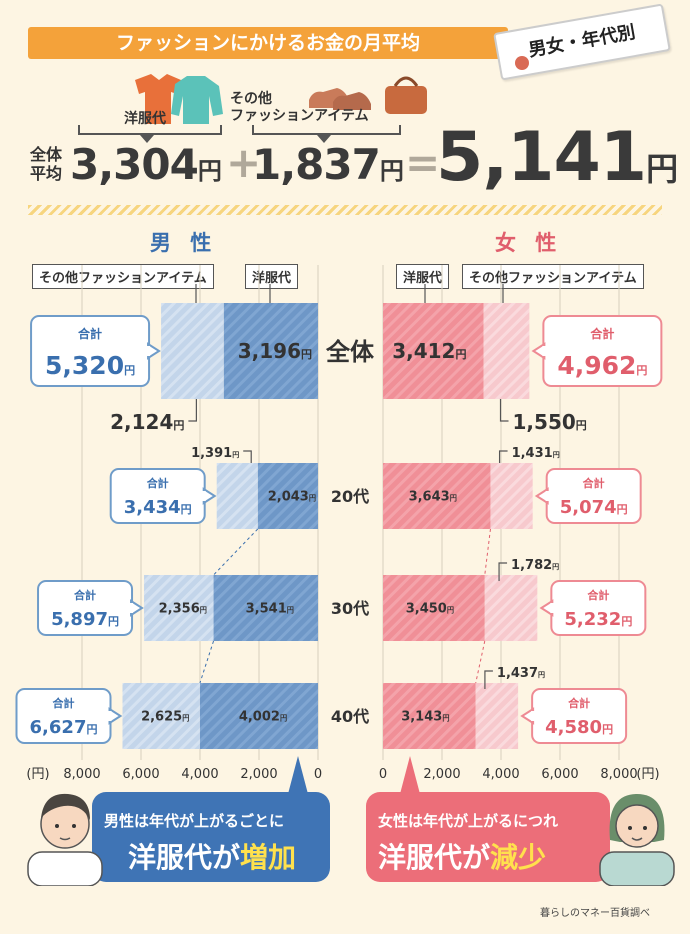 This screenshot has height=934, width=690. I want to click on stripe-divider, so click(345, 210).